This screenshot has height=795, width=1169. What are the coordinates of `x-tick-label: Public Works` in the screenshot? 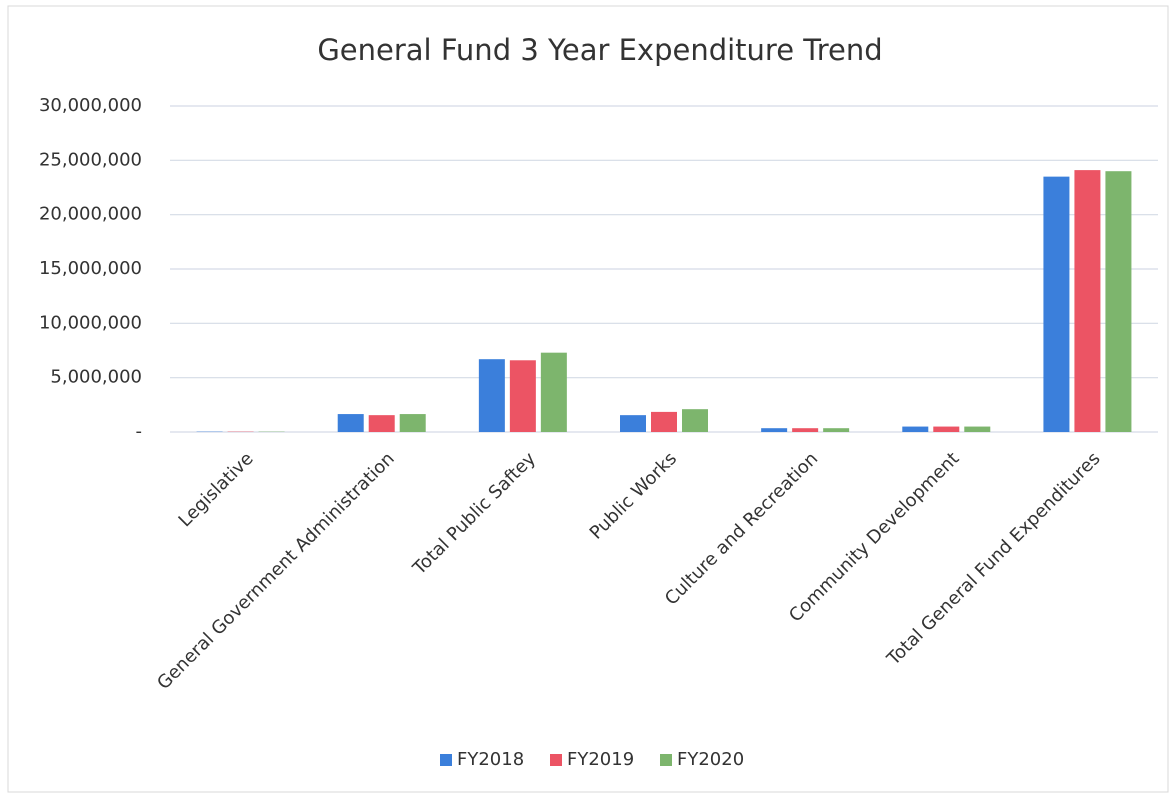 It's located at (633, 495).